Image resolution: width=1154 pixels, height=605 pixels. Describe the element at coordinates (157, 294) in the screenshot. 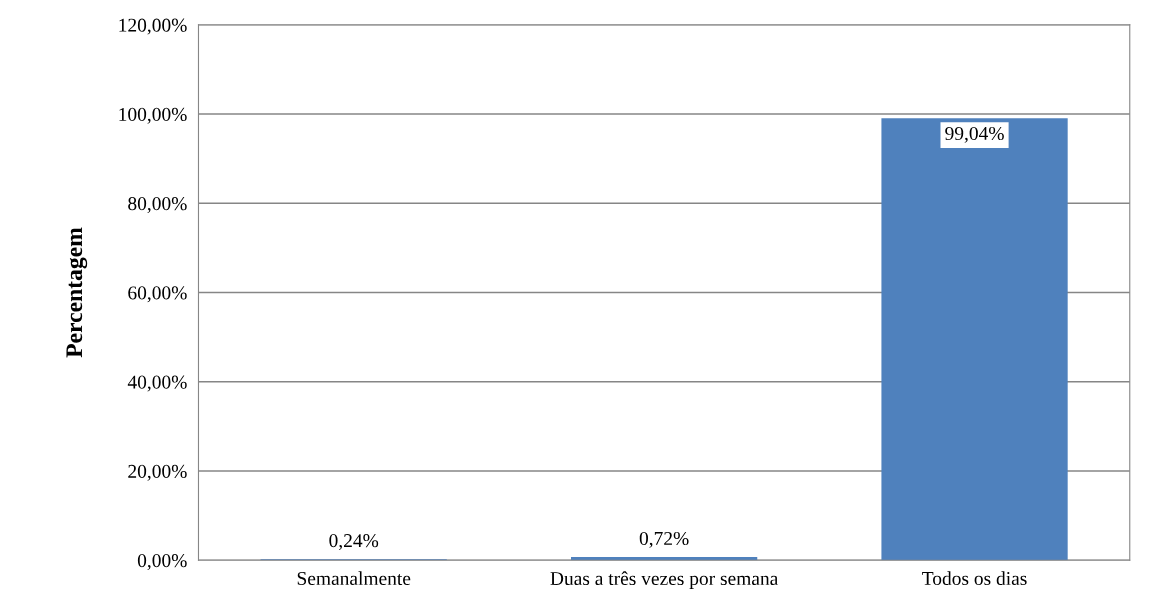

I see `y-tick-label: 60,00%` at that location.